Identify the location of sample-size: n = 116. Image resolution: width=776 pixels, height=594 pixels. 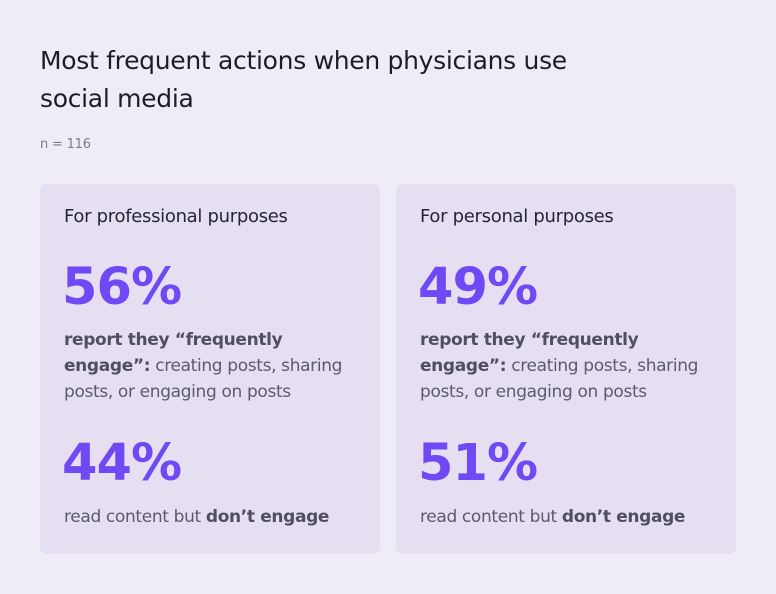
(65, 144).